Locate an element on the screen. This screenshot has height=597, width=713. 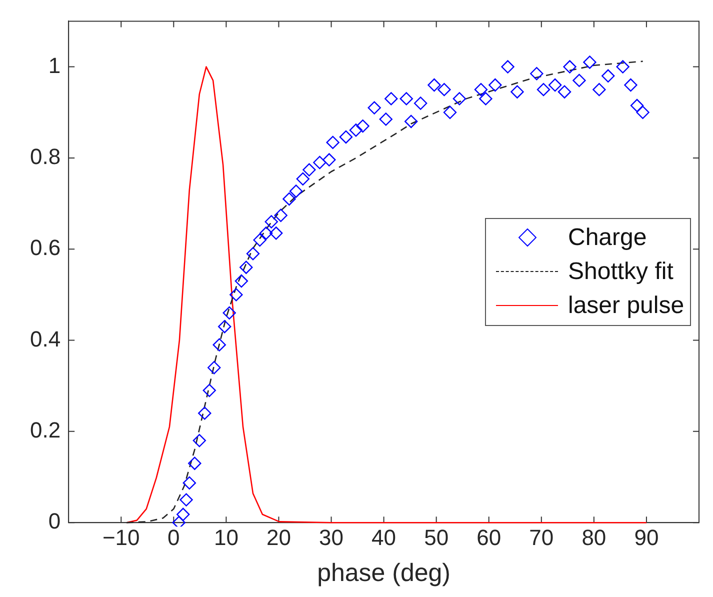
x-tick-label: −10 is located at coordinates (121, 537).